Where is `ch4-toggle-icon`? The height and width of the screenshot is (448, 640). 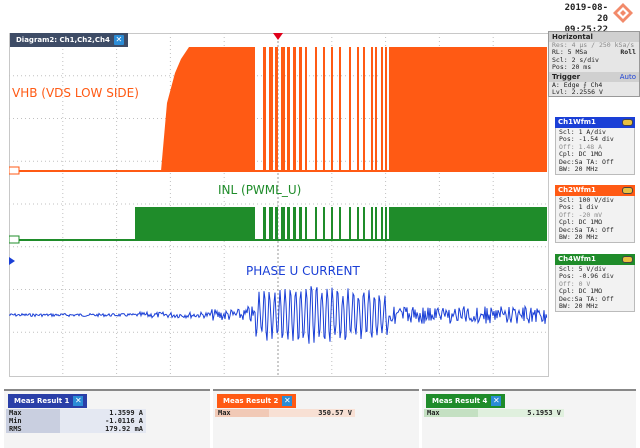 ch4-toggle-icon is located at coordinates (627, 259).